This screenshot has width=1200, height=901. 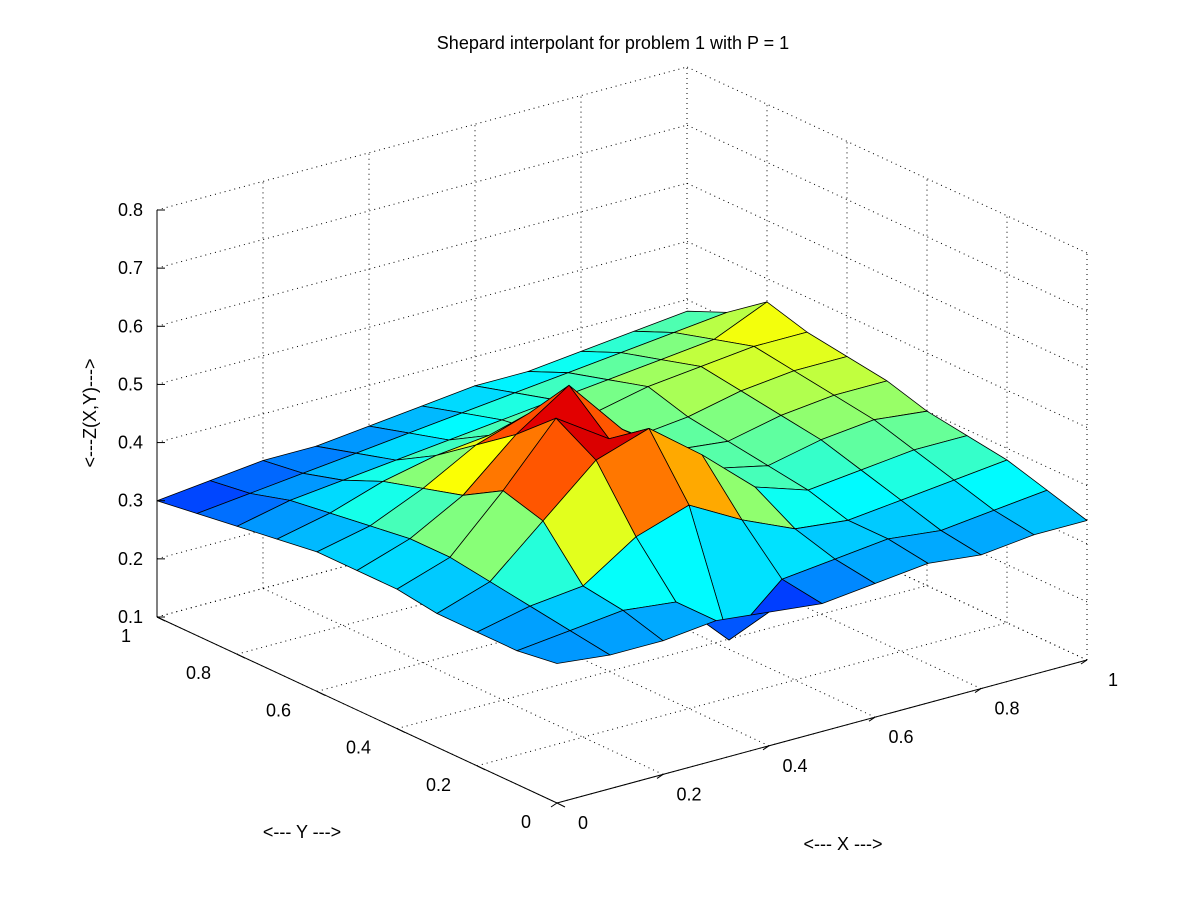 What do you see at coordinates (463, 681) in the screenshot?
I see `floor-gridline` at bounding box center [463, 681].